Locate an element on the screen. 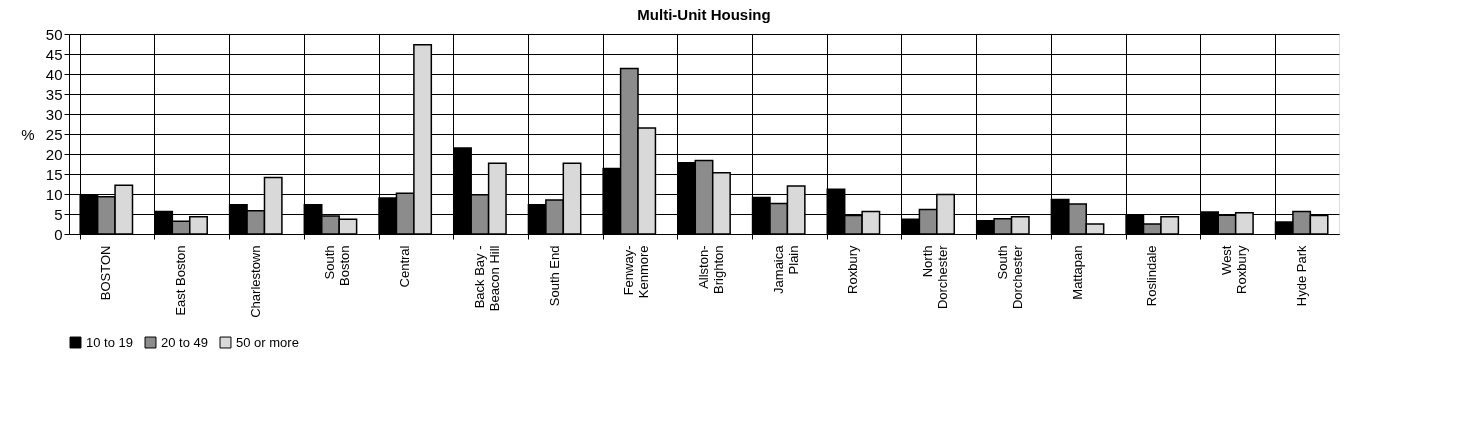 This screenshot has height=442, width=1481. chart-title: Multi-Unit Housing is located at coordinates (704, 14).